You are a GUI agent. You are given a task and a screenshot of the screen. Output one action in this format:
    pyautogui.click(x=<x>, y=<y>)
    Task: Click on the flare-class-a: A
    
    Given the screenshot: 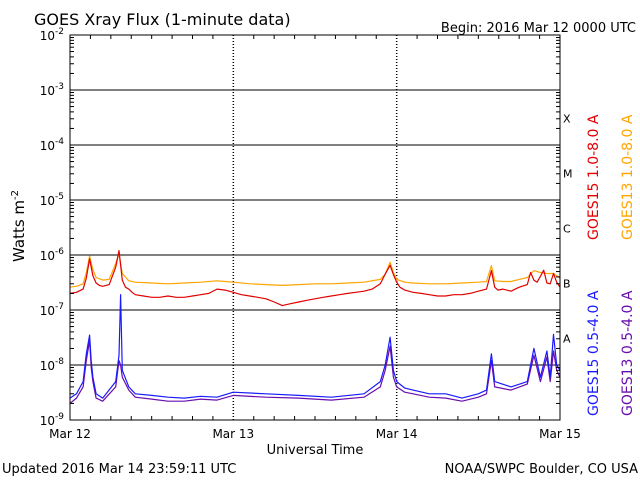 What is the action you would take?
    pyautogui.click(x=567, y=339)
    